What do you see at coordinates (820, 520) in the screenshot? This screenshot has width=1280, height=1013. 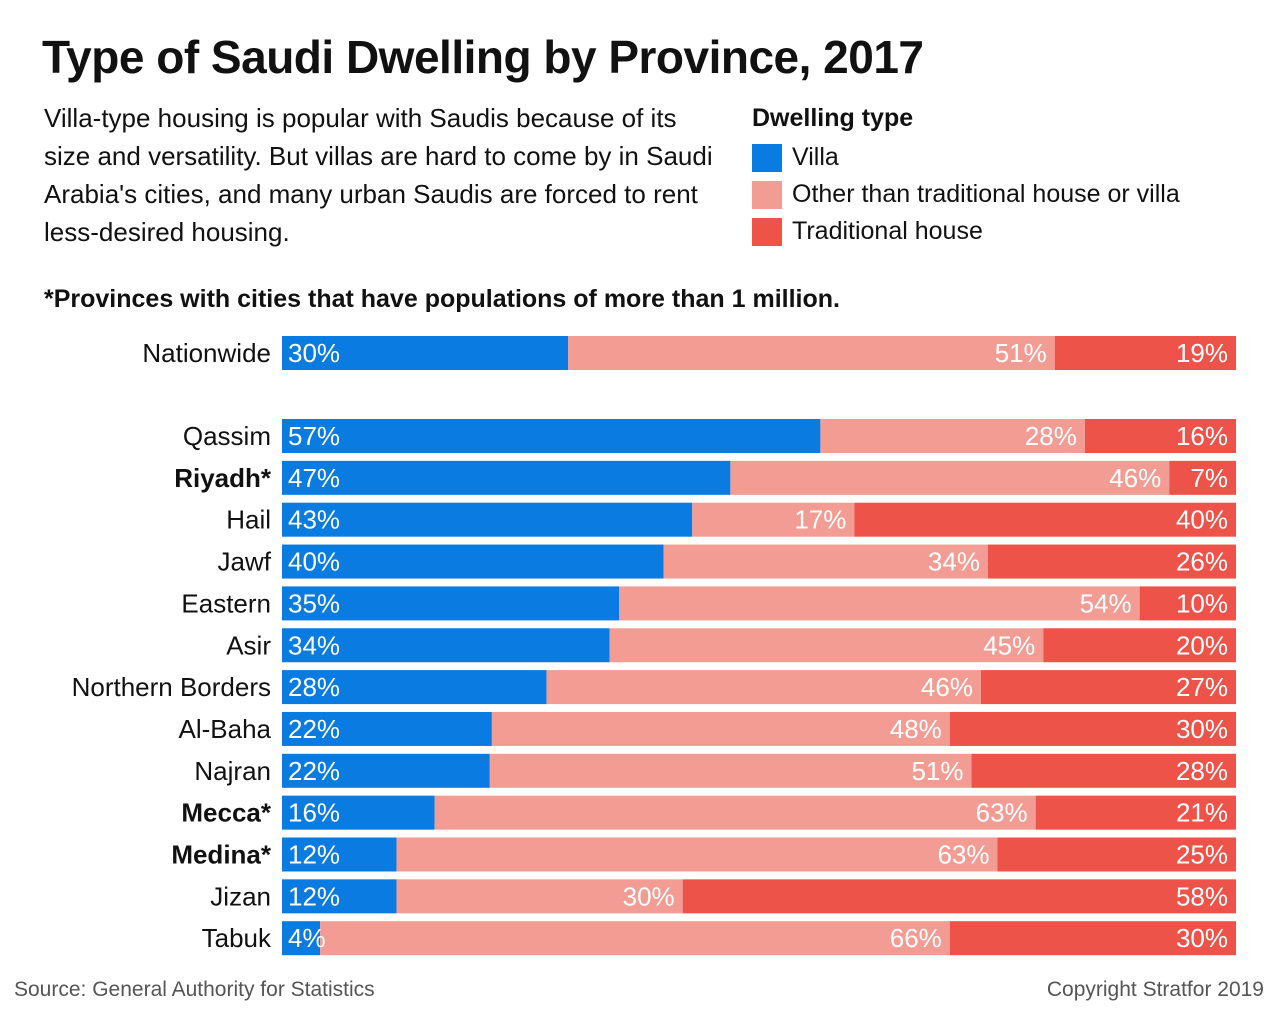 I see `data-label-hail-other-than-traditional-house-or-villa: 17%` at bounding box center [820, 520].